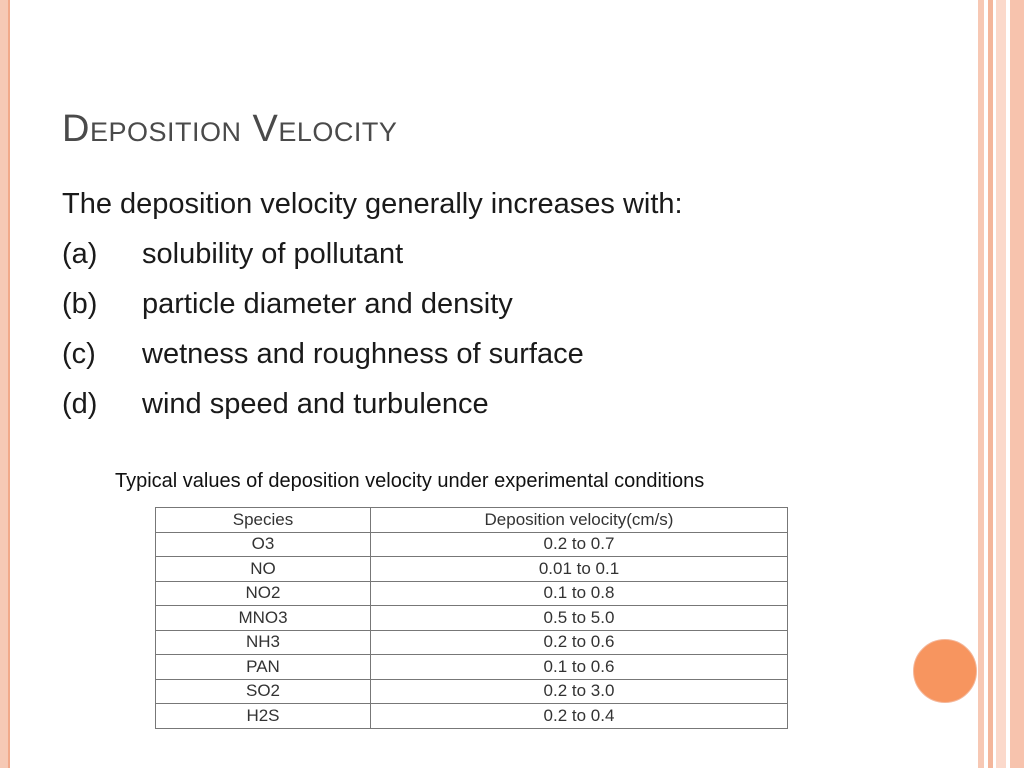 The image size is (1024, 768). Describe the element at coordinates (579, 716) in the screenshot. I see `velocity-cell: 0.2 to 0.4` at that location.